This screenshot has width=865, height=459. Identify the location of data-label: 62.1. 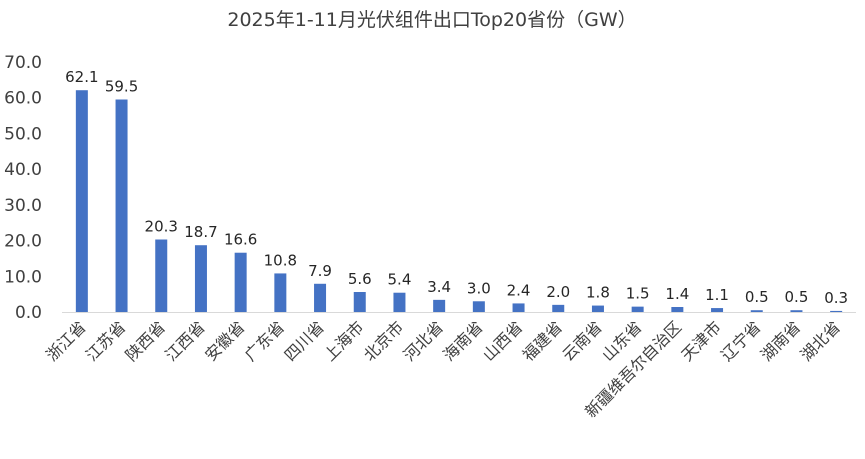
(81, 77).